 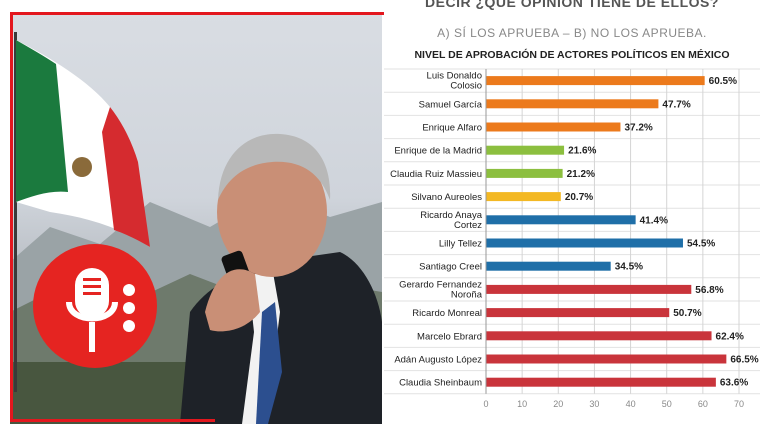 What do you see at coordinates (450, 267) in the screenshot?
I see `category-label: Santiago Creel` at bounding box center [450, 267].